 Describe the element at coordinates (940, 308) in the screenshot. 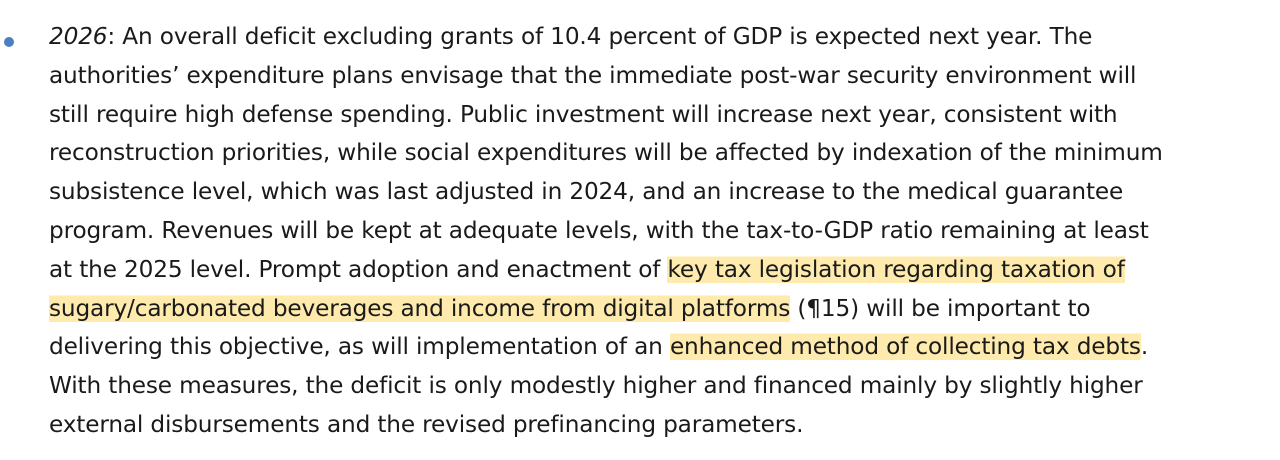

I see `text-run: (¶15) will be important to` at that location.